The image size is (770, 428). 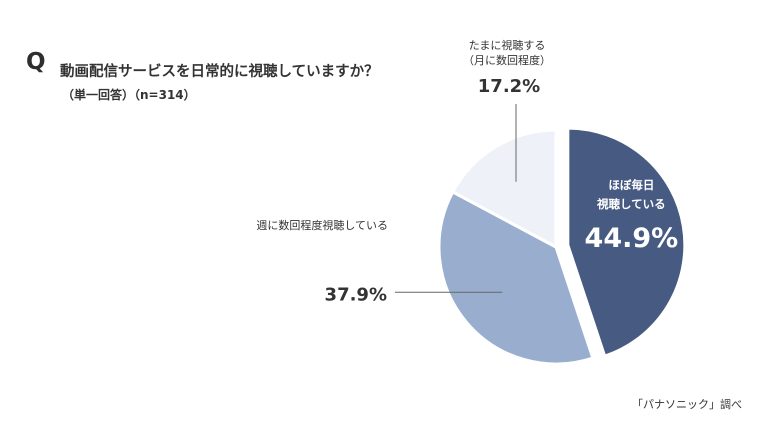 I want to click on slice-value-2: 17.2%, so click(x=509, y=86).